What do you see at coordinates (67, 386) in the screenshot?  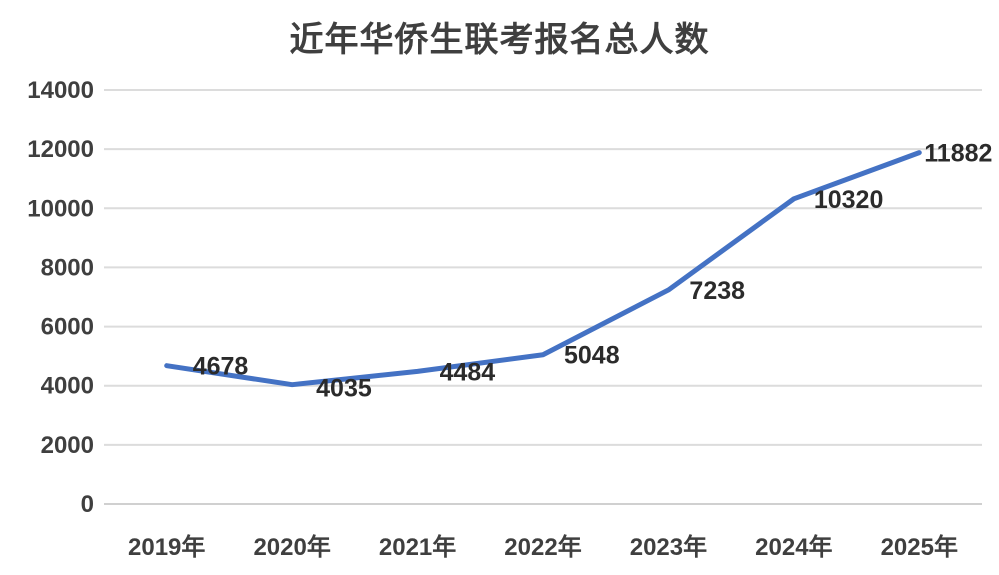 I see `y-tick-label: 4000` at bounding box center [67, 386].